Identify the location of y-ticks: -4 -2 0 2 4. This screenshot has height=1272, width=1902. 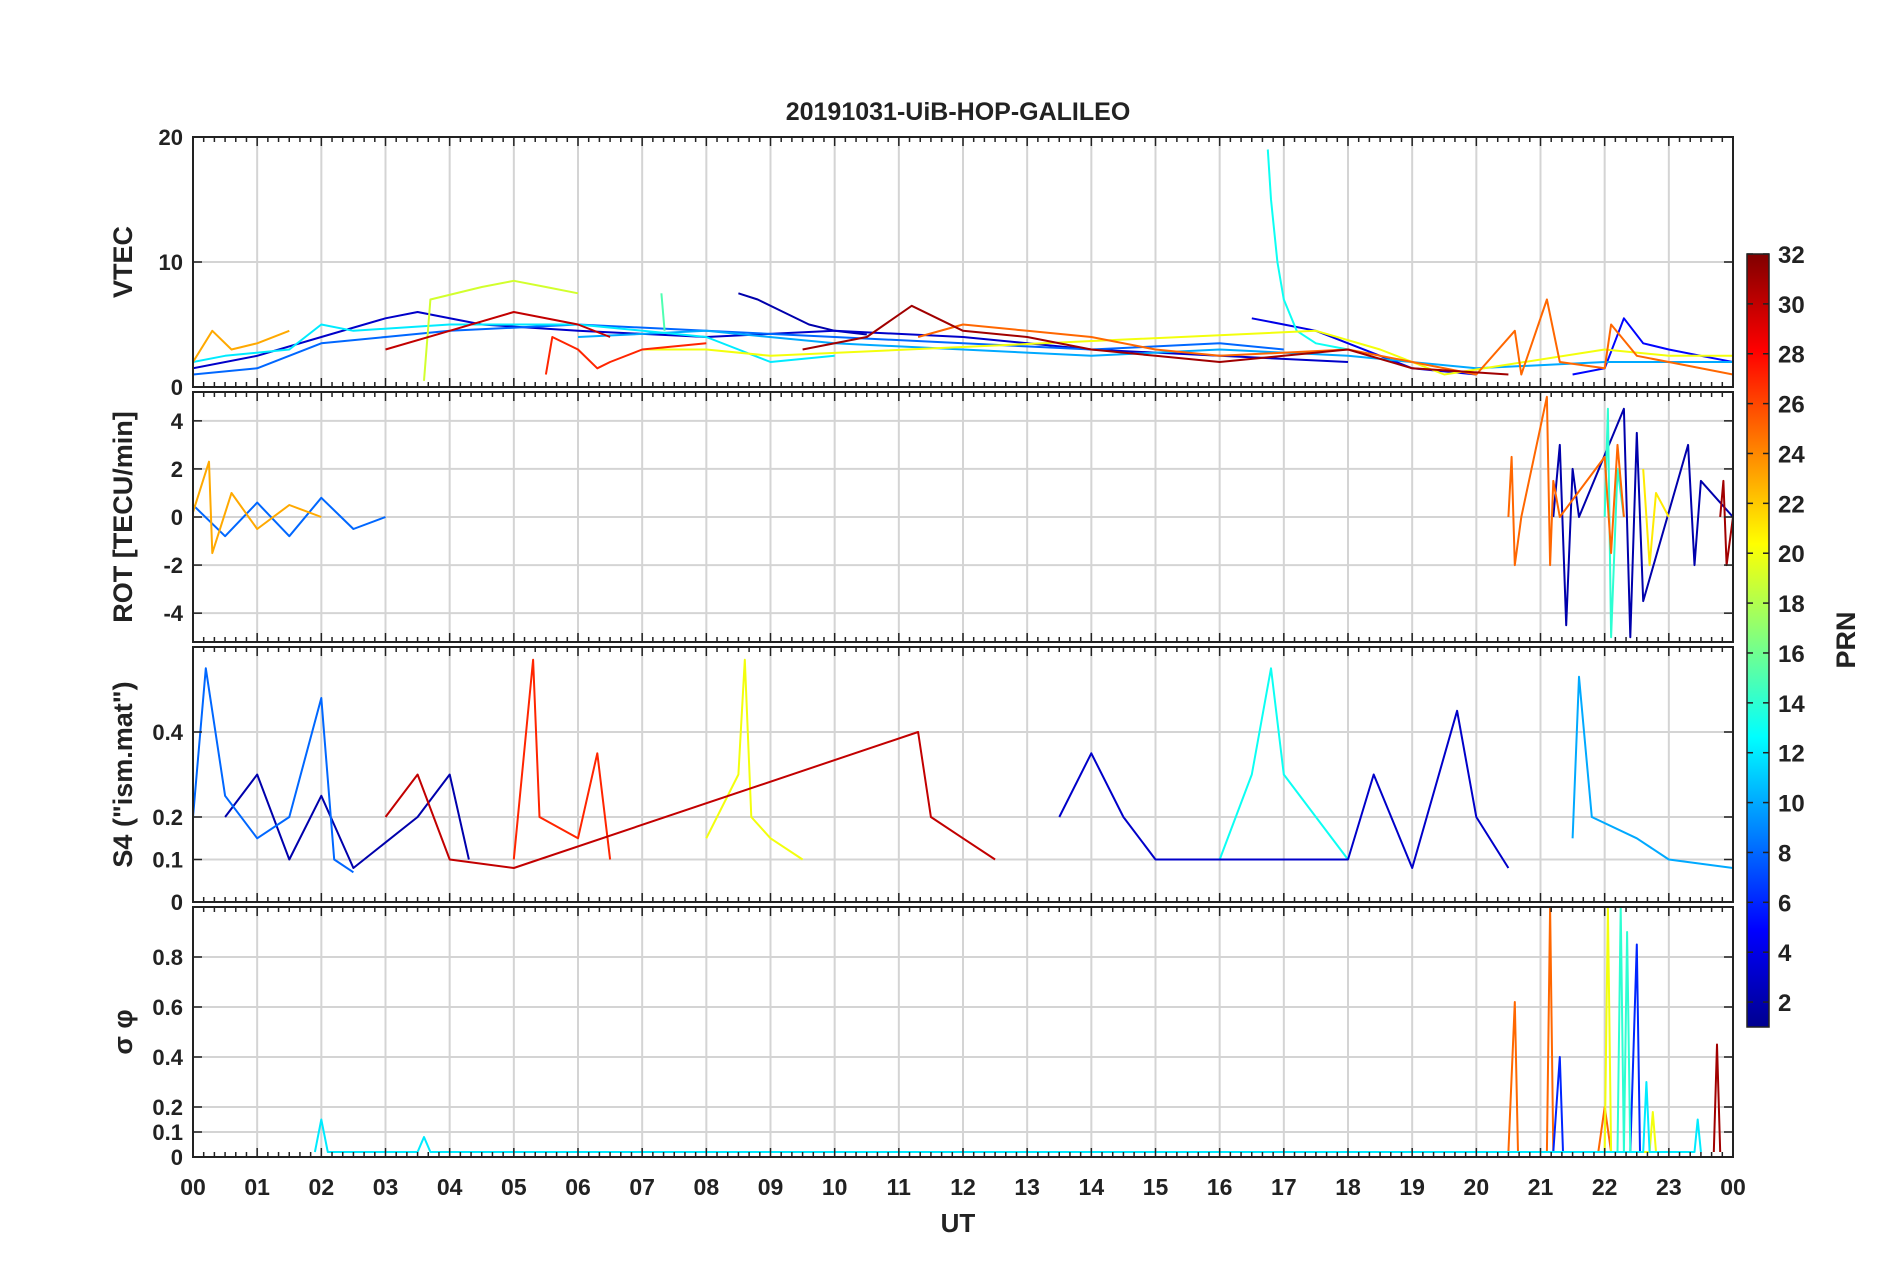
(948, 517).